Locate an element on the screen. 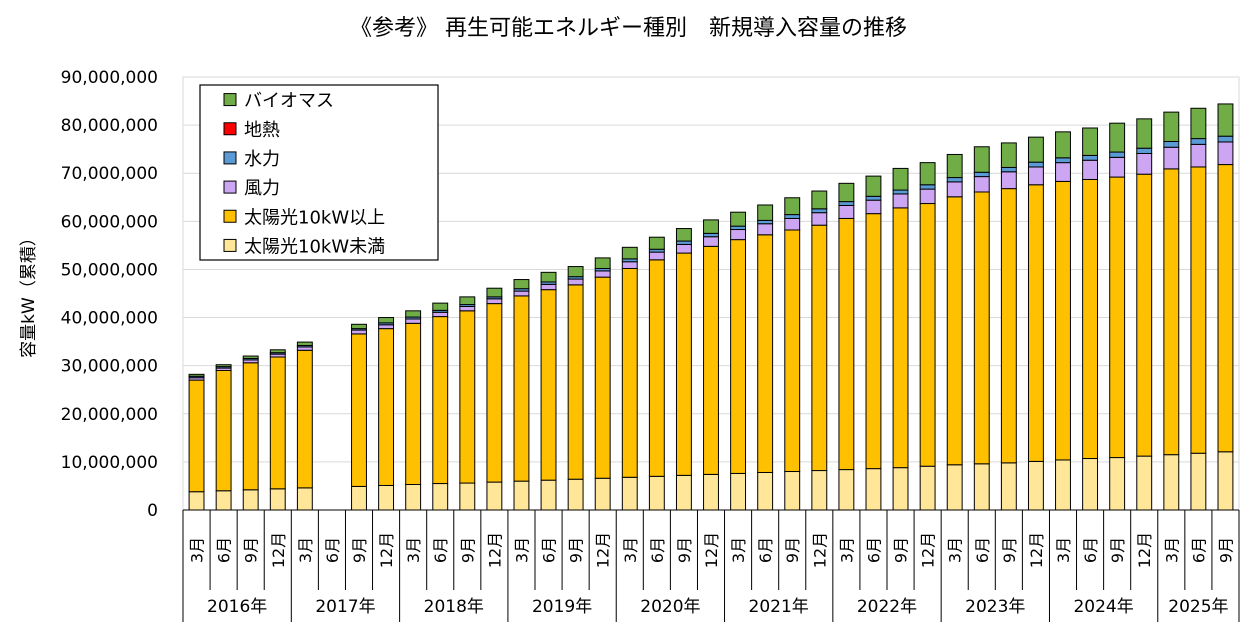 Image resolution: width=1257 pixels, height=635 pixels. year-label: 2017年 is located at coordinates (345, 607).